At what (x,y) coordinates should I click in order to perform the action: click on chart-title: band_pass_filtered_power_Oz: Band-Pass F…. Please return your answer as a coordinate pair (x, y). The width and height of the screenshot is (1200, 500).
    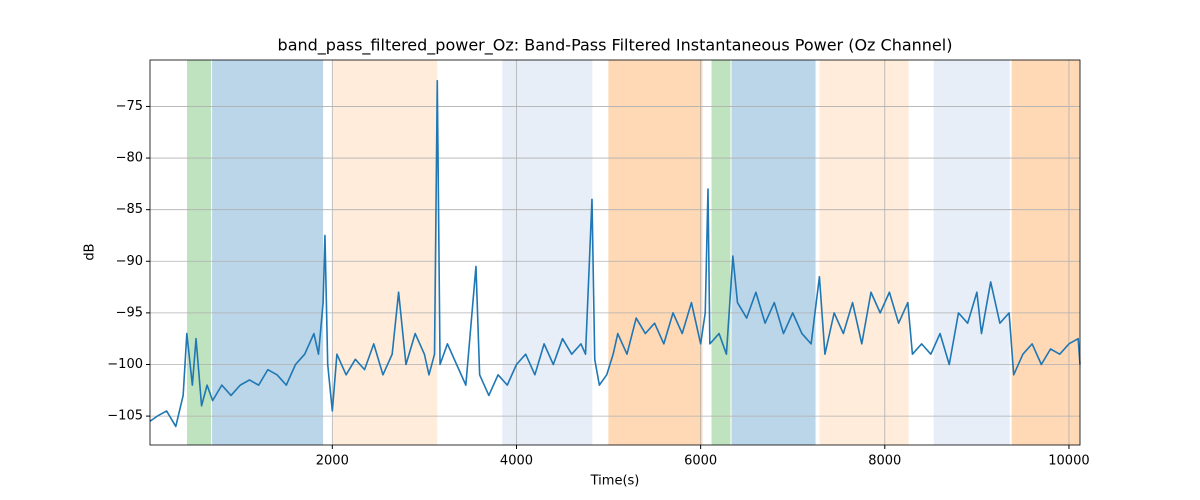
    Looking at the image, I should click on (615, 46).